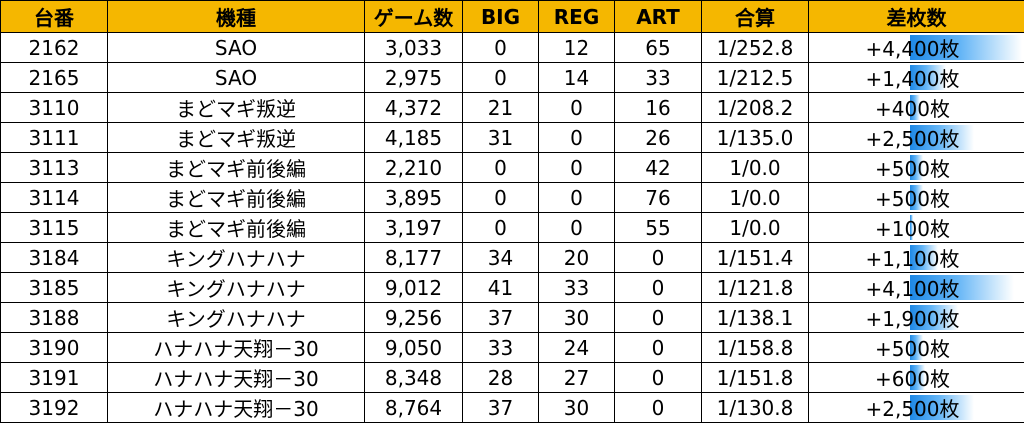  I want to click on header-big: BIG, so click(501, 17).